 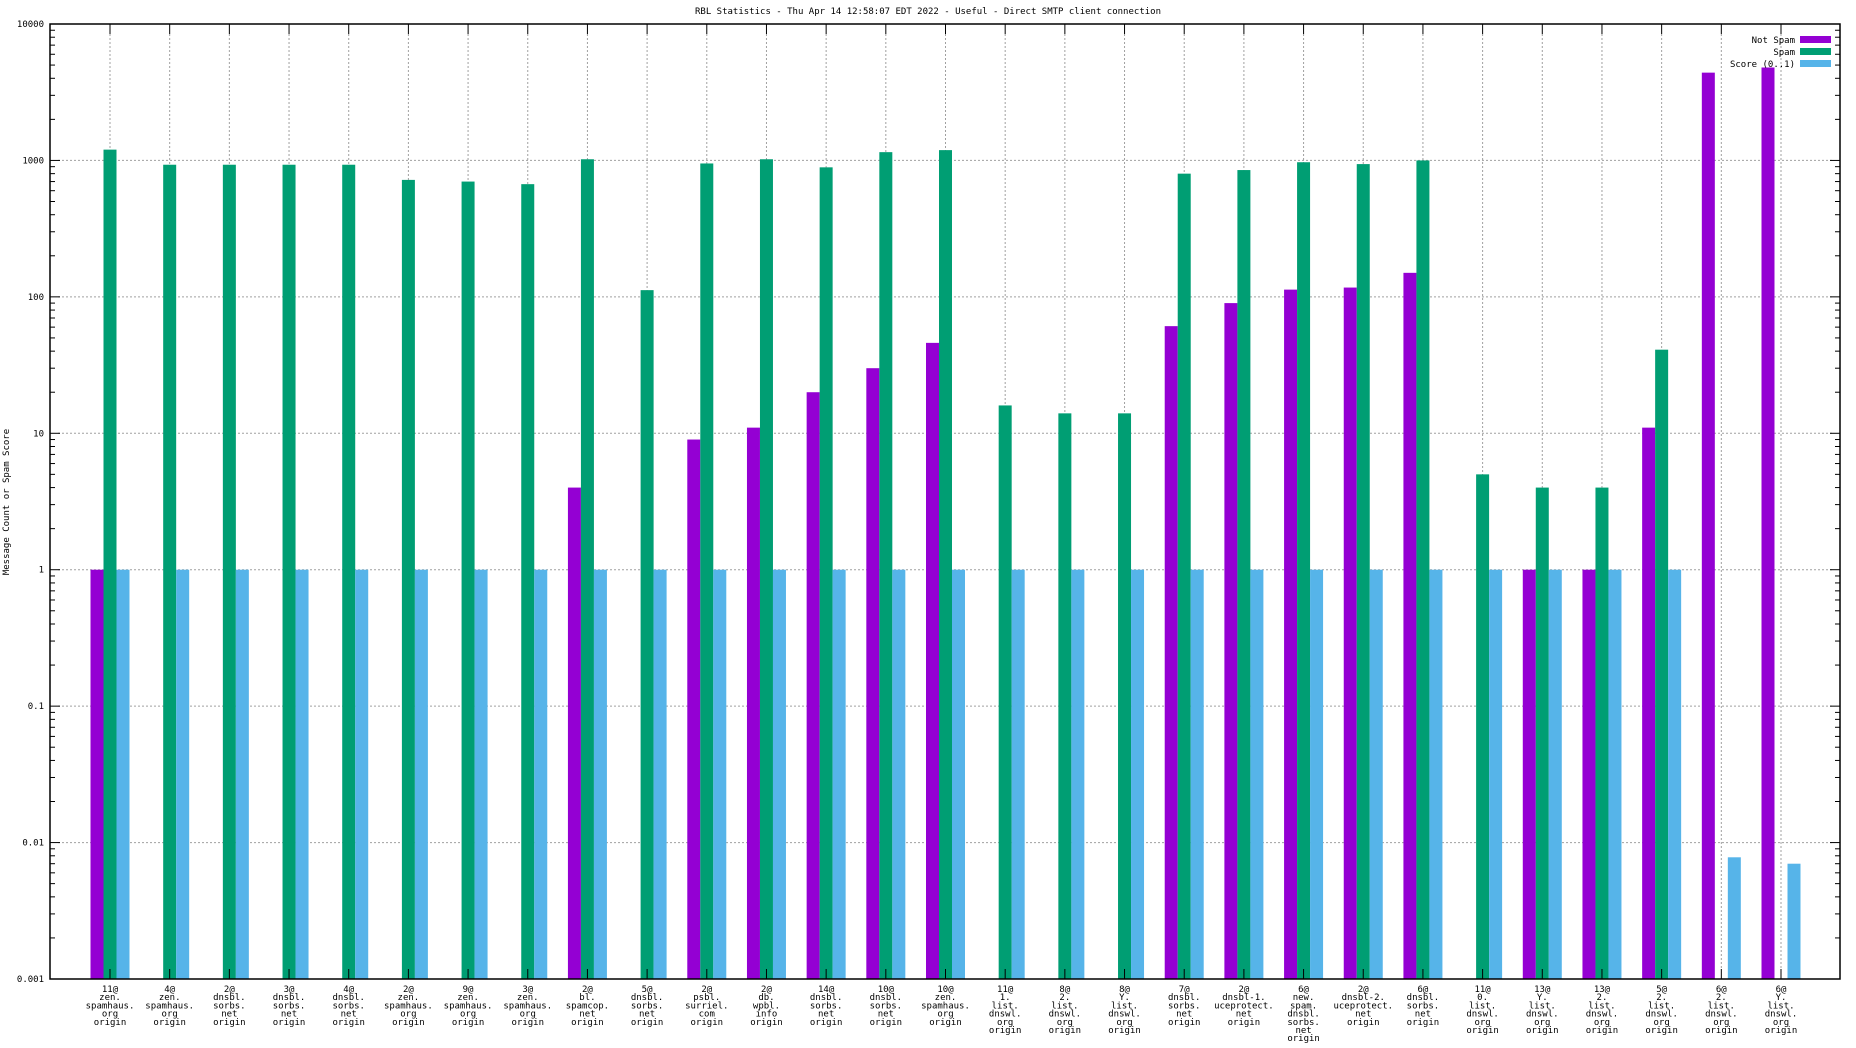 I want to click on y-tick-label: 0.1, so click(x=36, y=707).